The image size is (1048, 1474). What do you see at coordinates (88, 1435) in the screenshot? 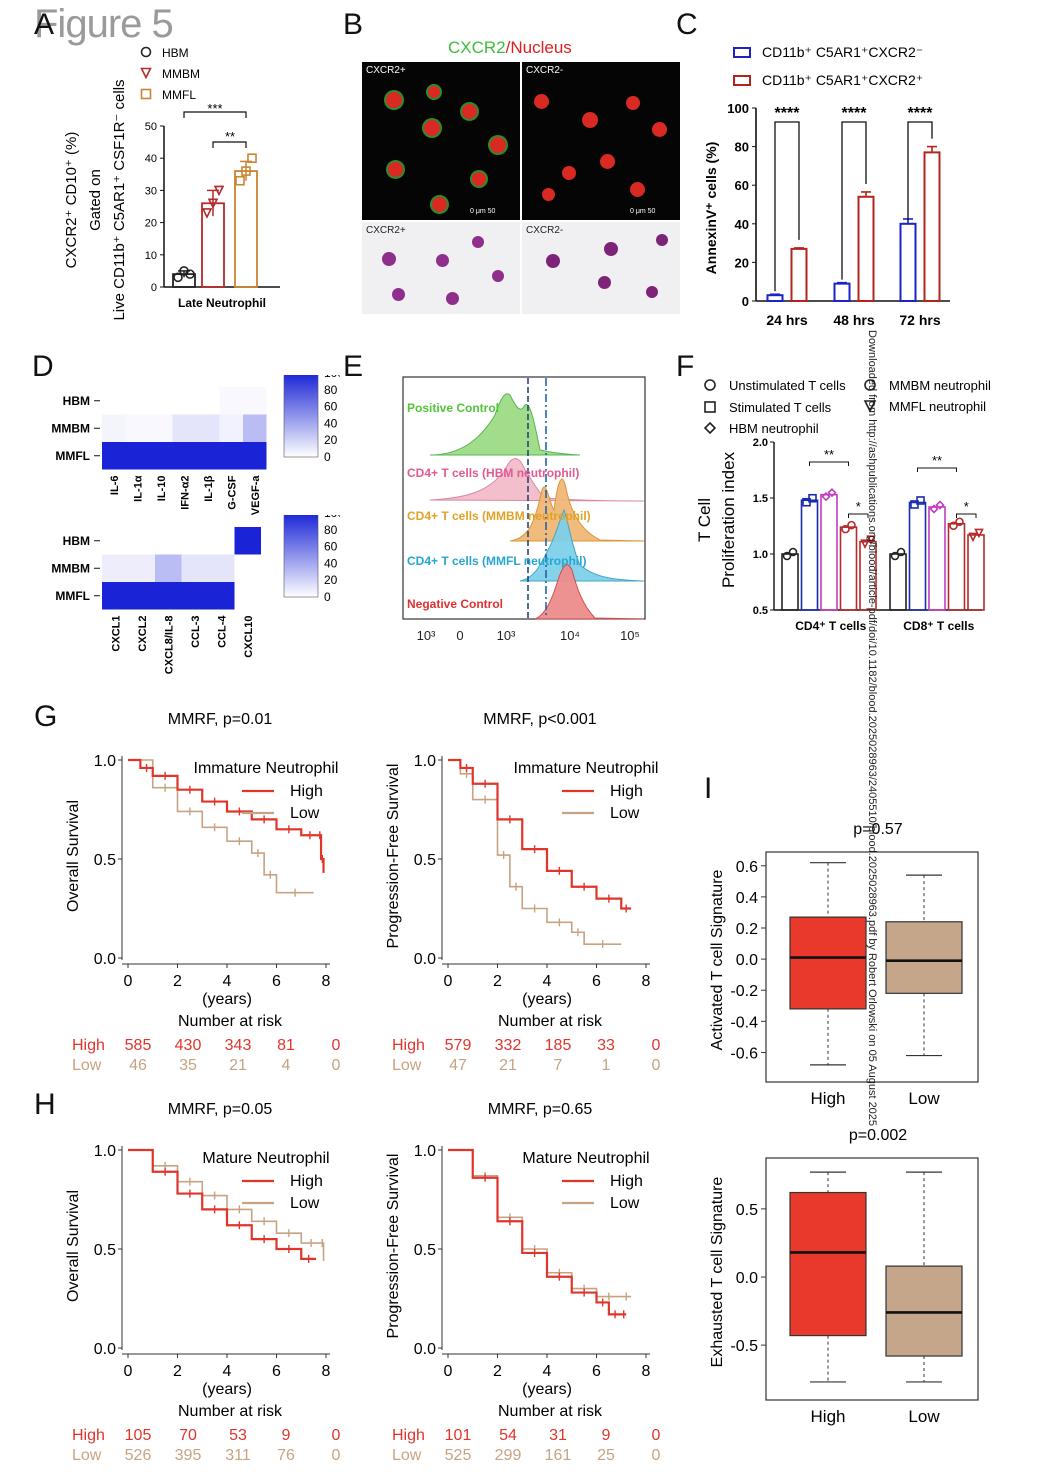
I see `risk-row-label: High` at bounding box center [88, 1435].